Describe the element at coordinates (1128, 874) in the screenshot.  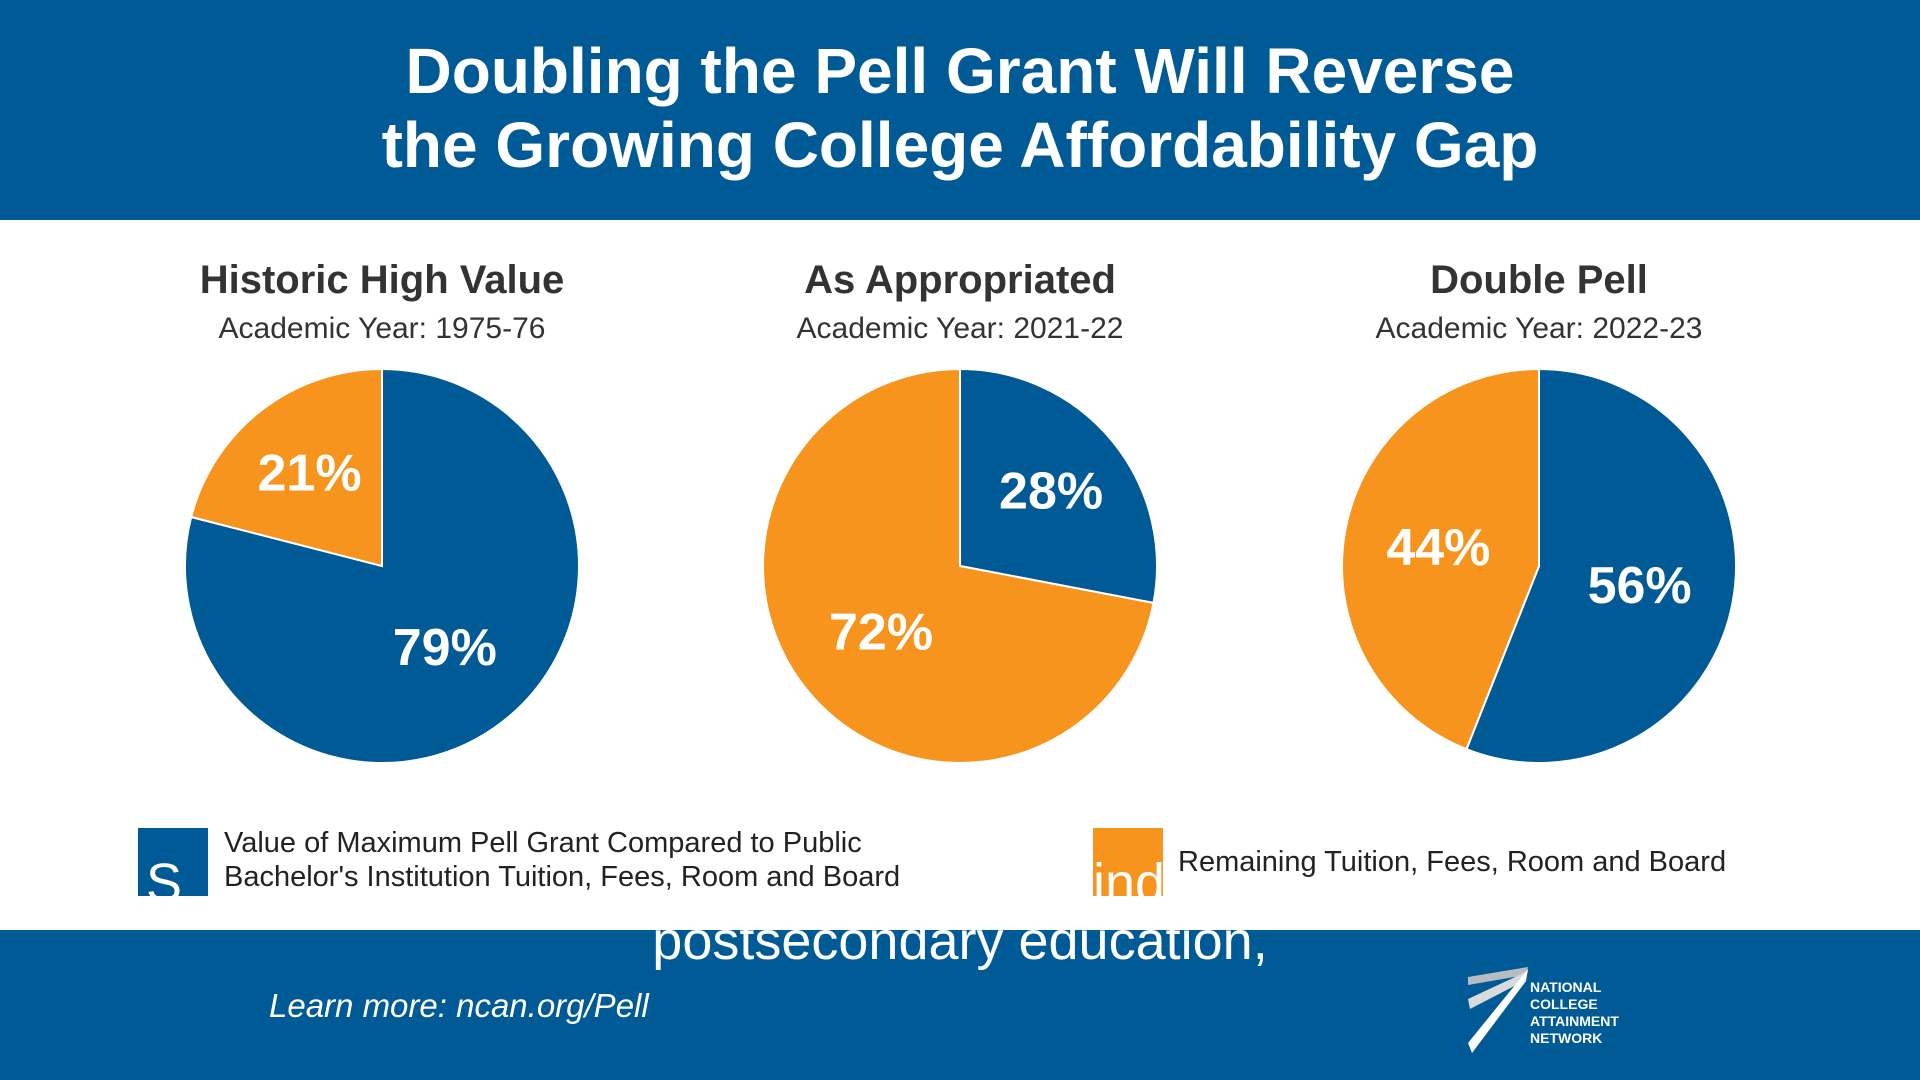
I see `caption-fragment-right: ind` at that location.